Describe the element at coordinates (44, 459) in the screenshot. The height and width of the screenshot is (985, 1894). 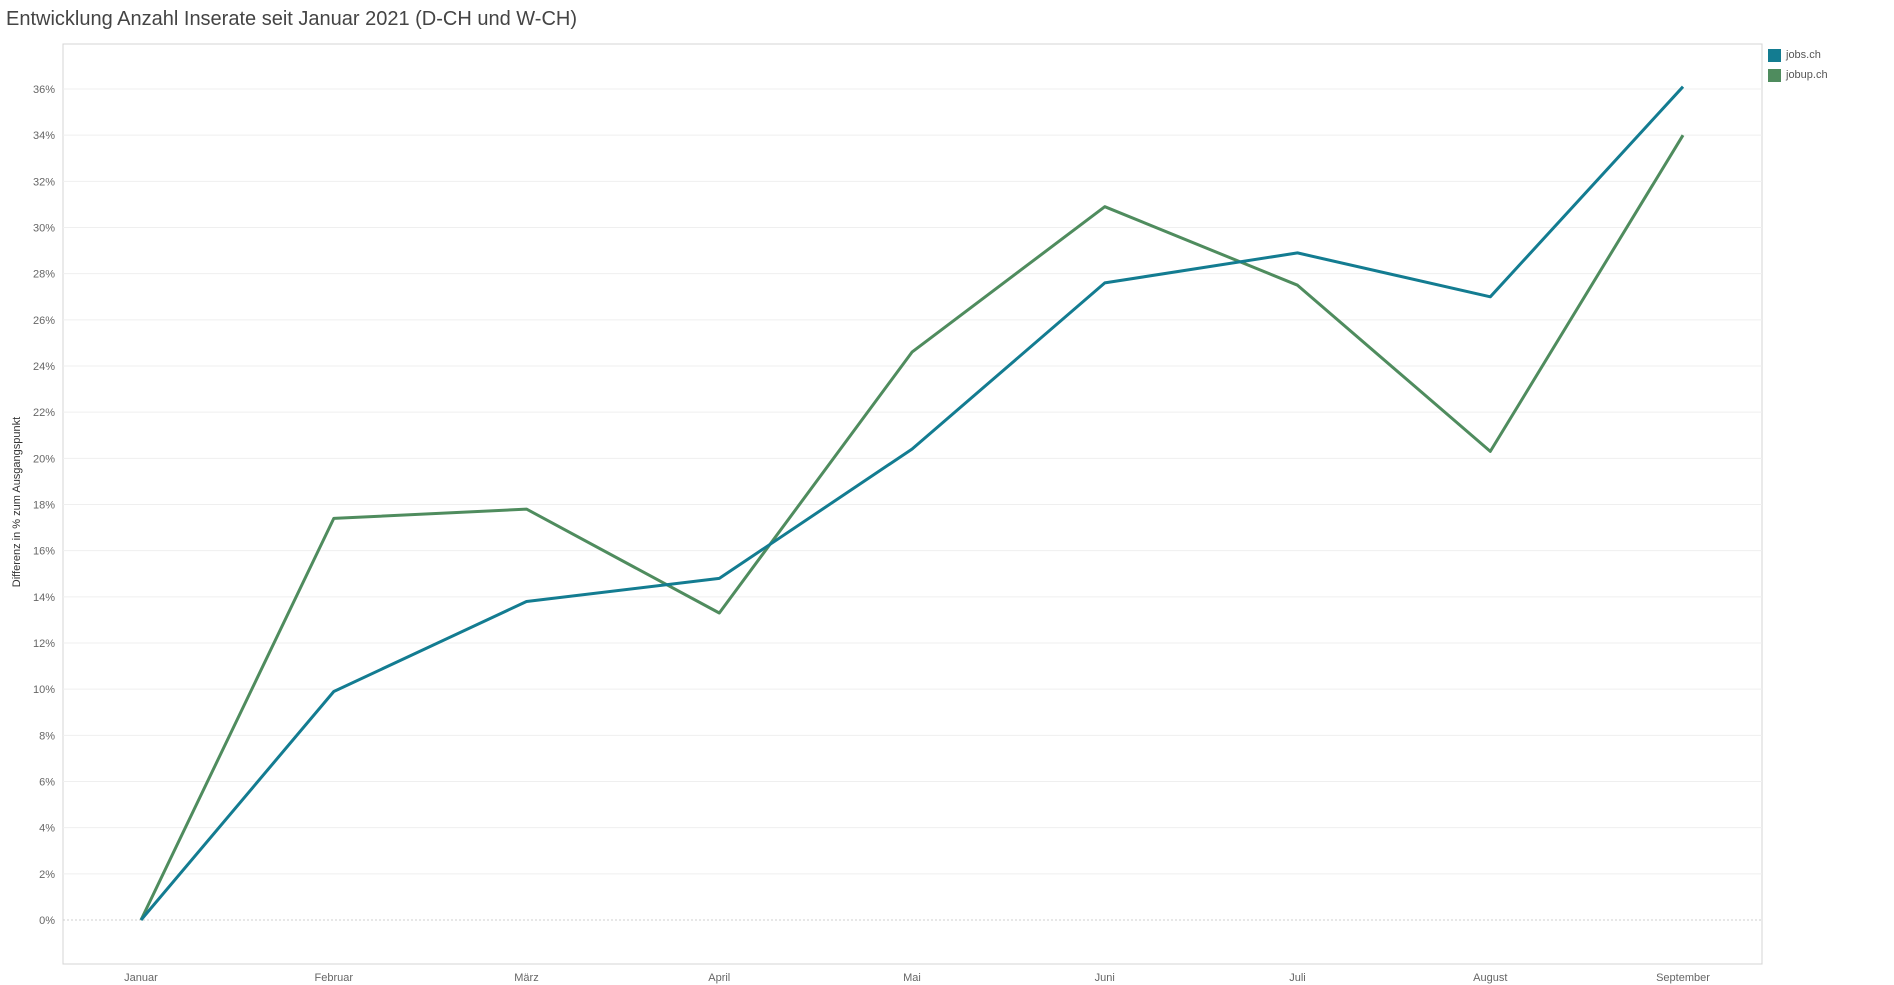
I see `y-tick-label: 20%` at that location.